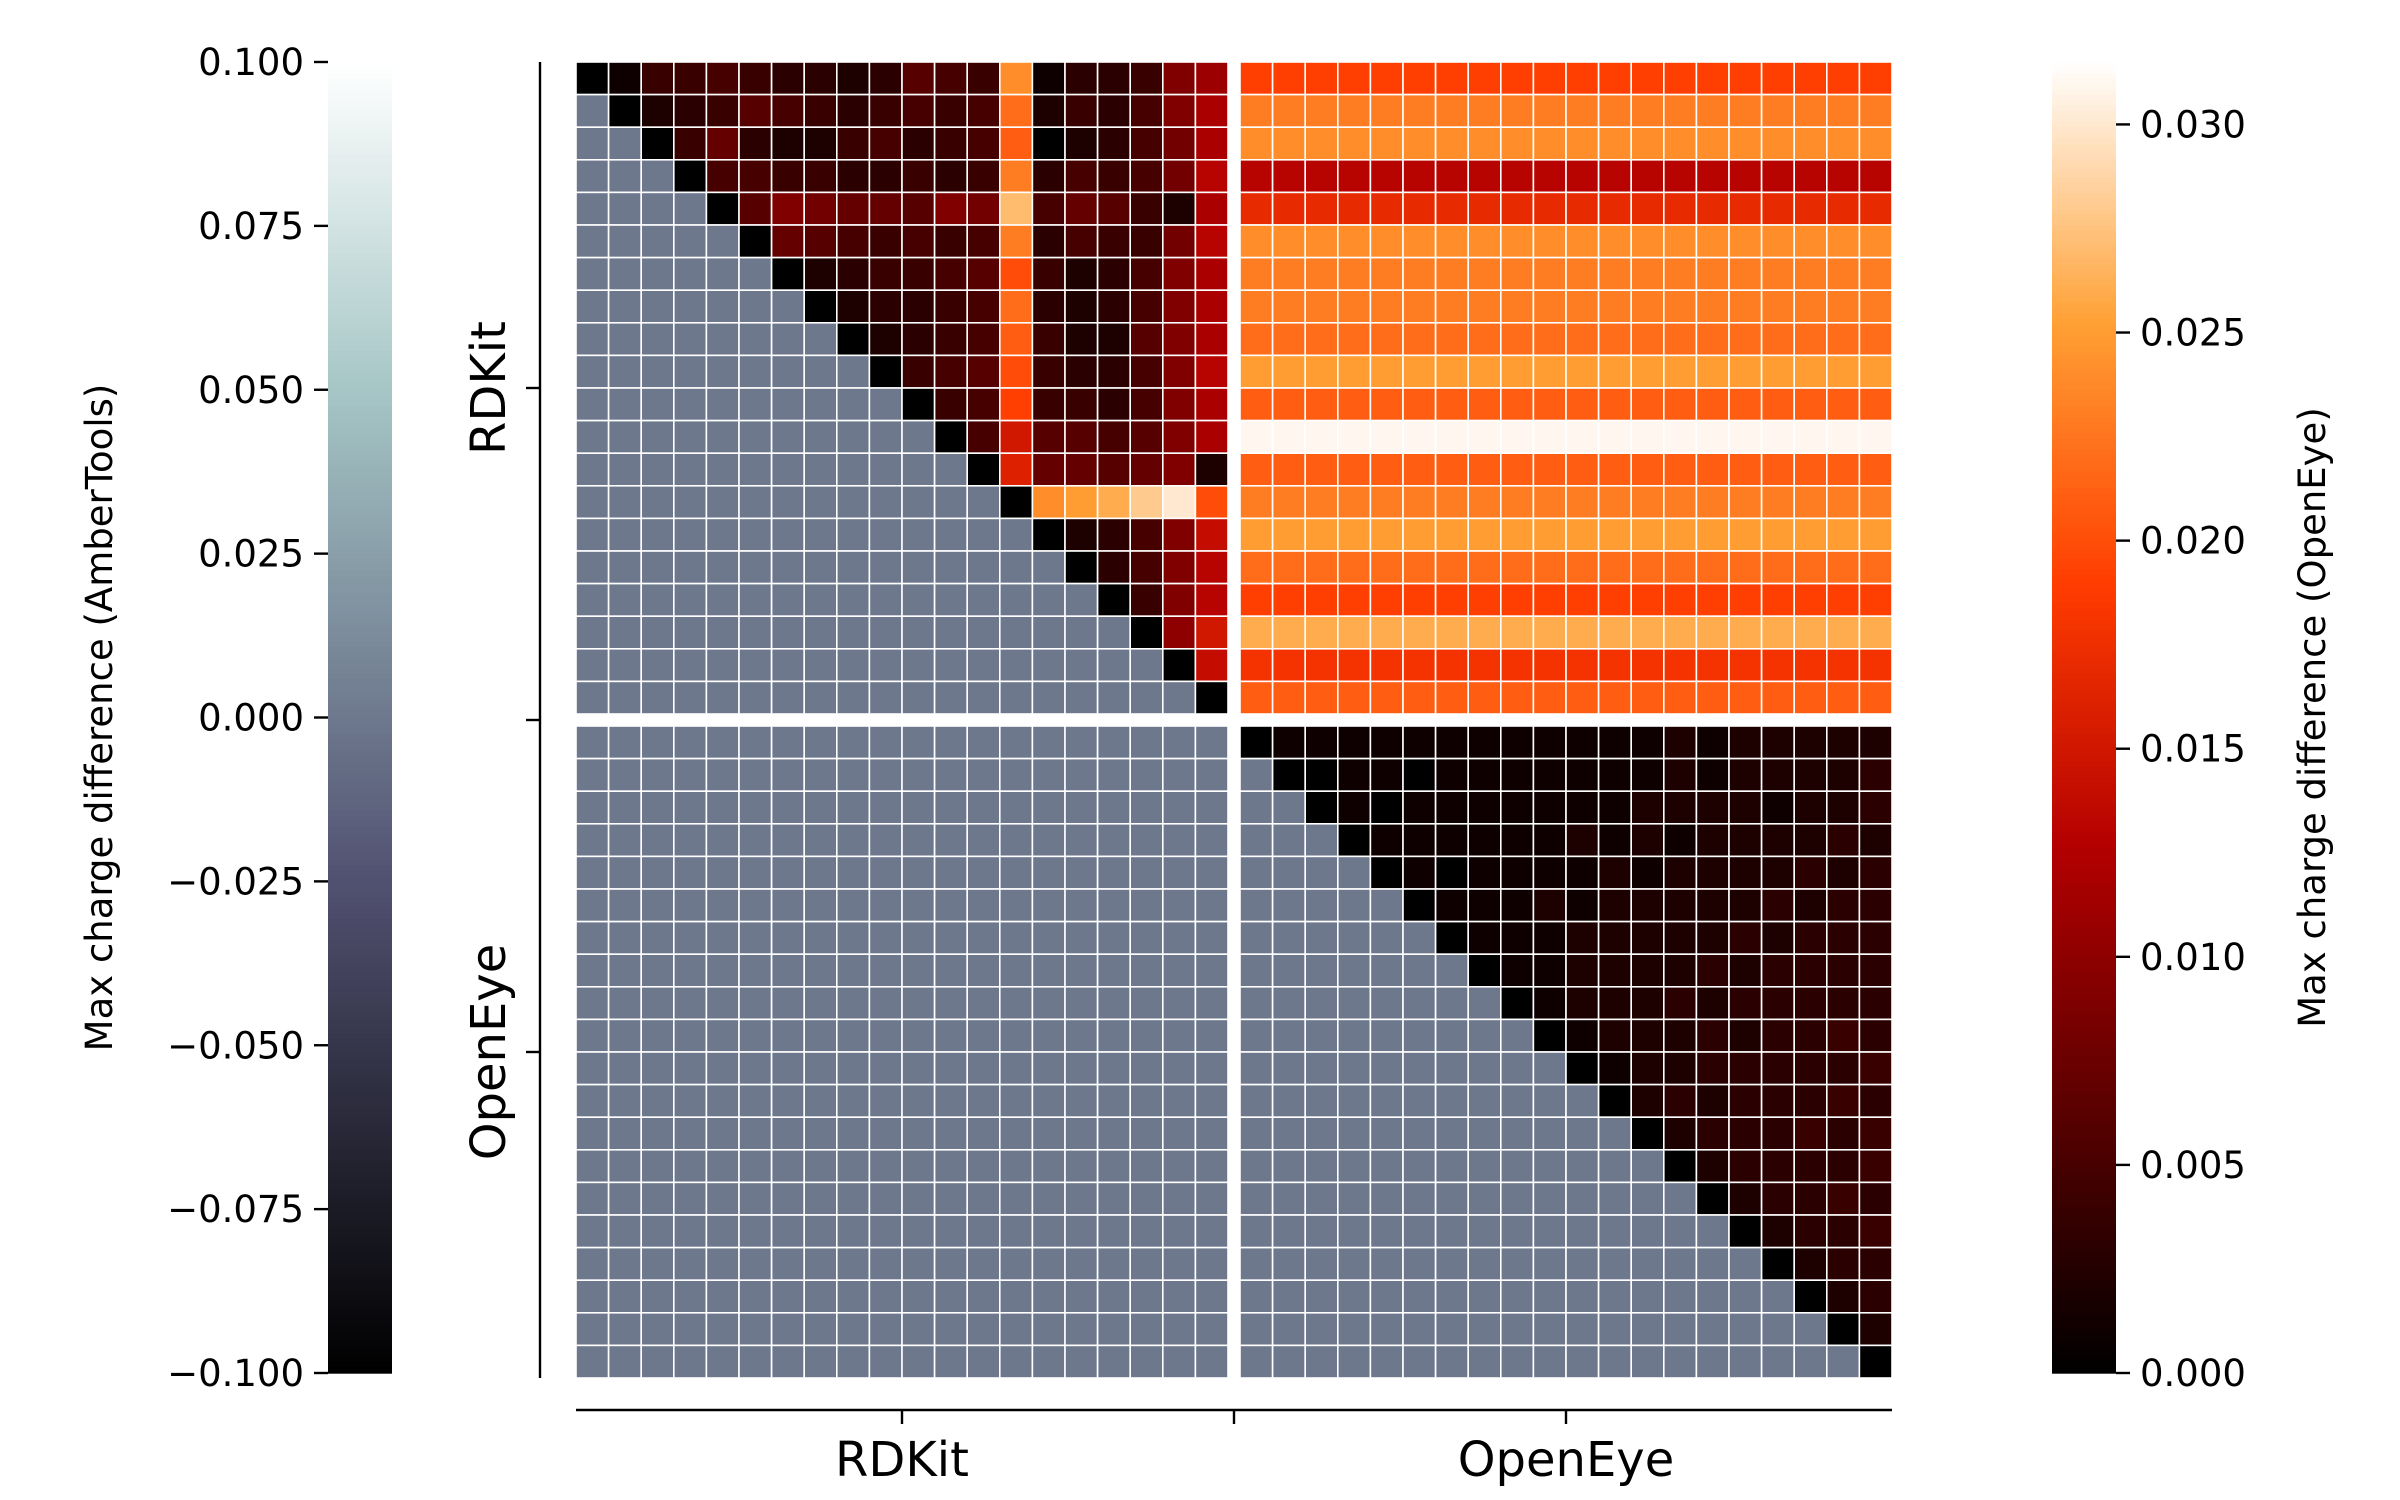  What do you see at coordinates (99, 718) in the screenshot?
I see `colorbar-label: Max charge difference (AmberTools)` at bounding box center [99, 718].